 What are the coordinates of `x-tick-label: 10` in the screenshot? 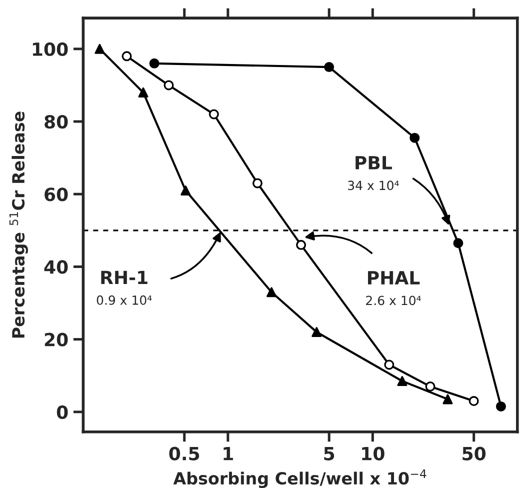 It's located at (373, 453).